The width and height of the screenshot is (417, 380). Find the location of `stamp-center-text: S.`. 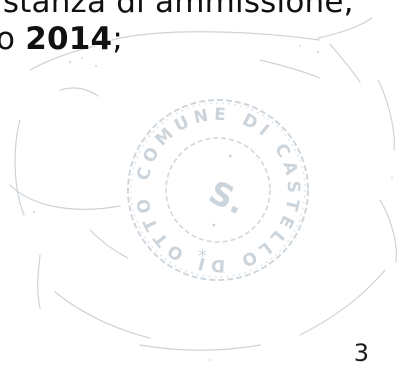

stamp-center-text: S. is located at coordinates (227, 197).